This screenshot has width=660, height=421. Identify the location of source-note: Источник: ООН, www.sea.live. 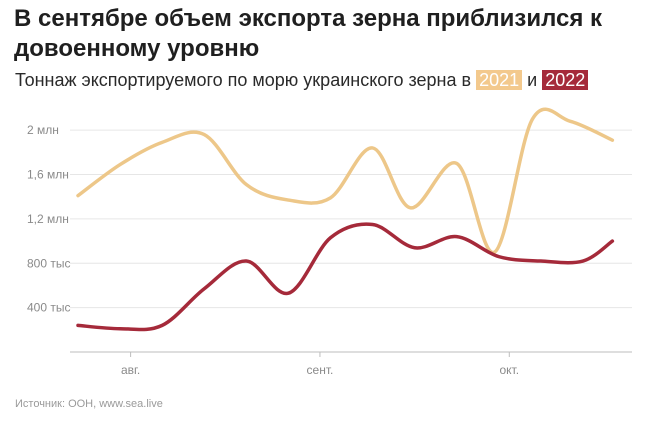
(89, 404).